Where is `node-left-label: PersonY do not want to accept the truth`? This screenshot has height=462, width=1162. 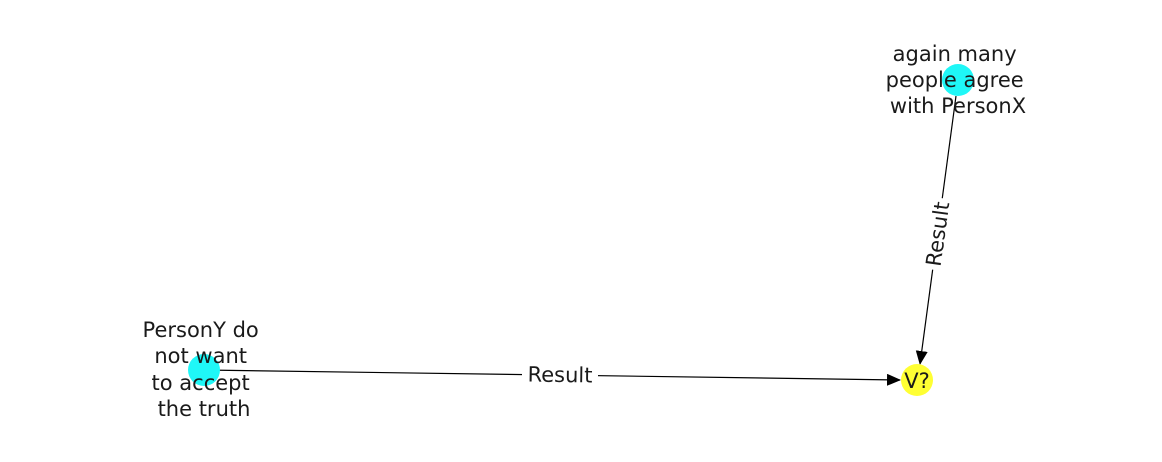
node-left-label: PersonY do not want to accept the truth is located at coordinates (204, 369).